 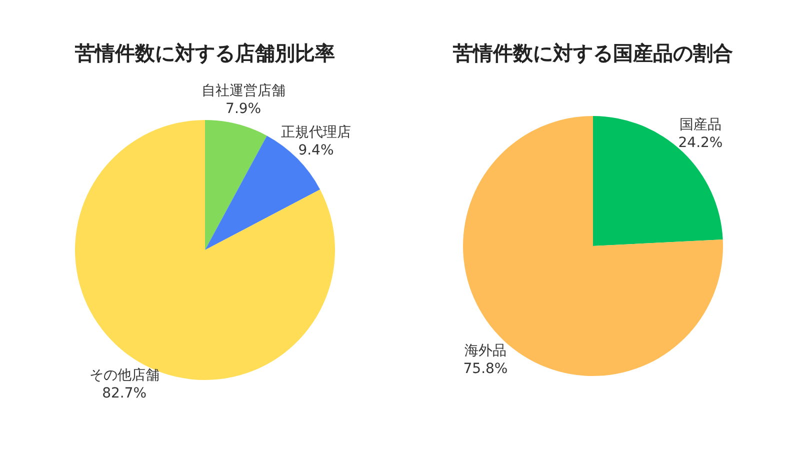 I want to click on data-label: 7.9%, so click(x=244, y=108).